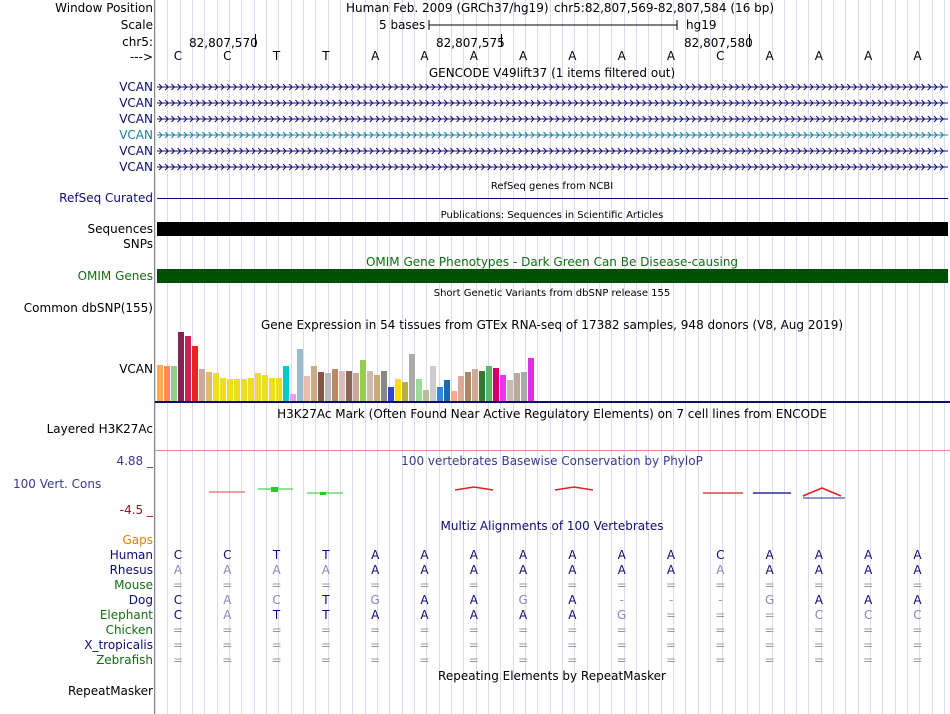  What do you see at coordinates (57, 484) in the screenshot?
I see `phylop-track-label: 100 Vert. Cons` at bounding box center [57, 484].